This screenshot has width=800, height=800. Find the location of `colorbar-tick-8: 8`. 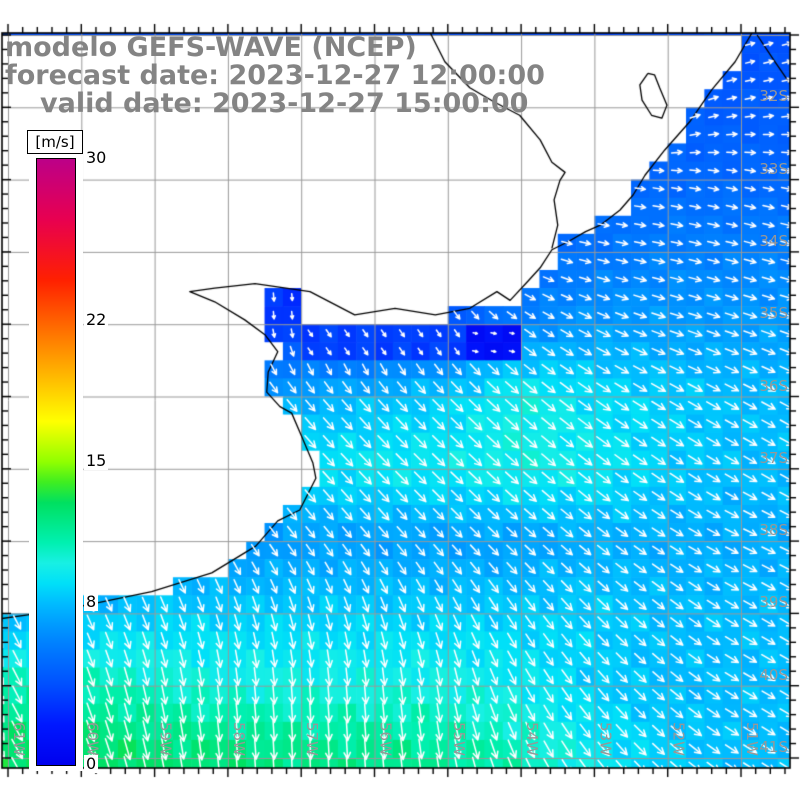

colorbar-tick-8: 8 is located at coordinates (91, 602).